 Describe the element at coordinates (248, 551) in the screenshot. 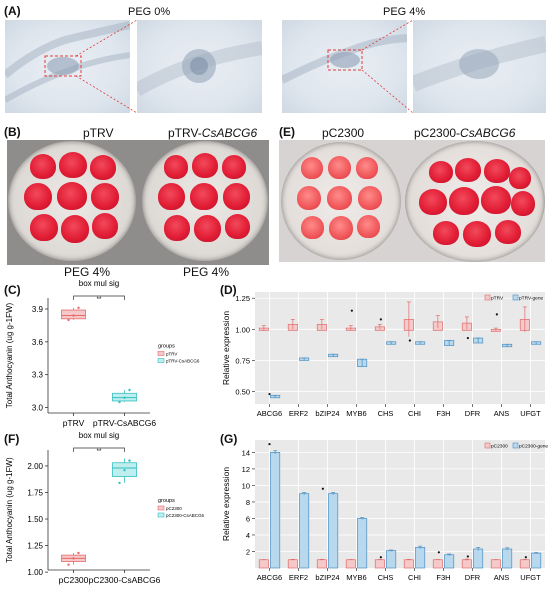

I see `y-tick-label: 2` at that location.